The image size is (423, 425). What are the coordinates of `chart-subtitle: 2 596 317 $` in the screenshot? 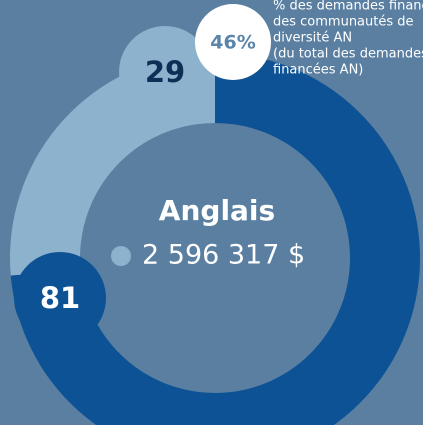 It's located at (223, 255).